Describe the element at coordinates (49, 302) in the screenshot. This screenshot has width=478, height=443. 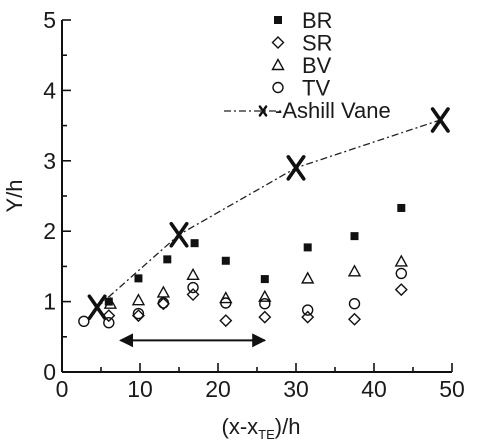
I see `y-tick-label: 1` at that location.